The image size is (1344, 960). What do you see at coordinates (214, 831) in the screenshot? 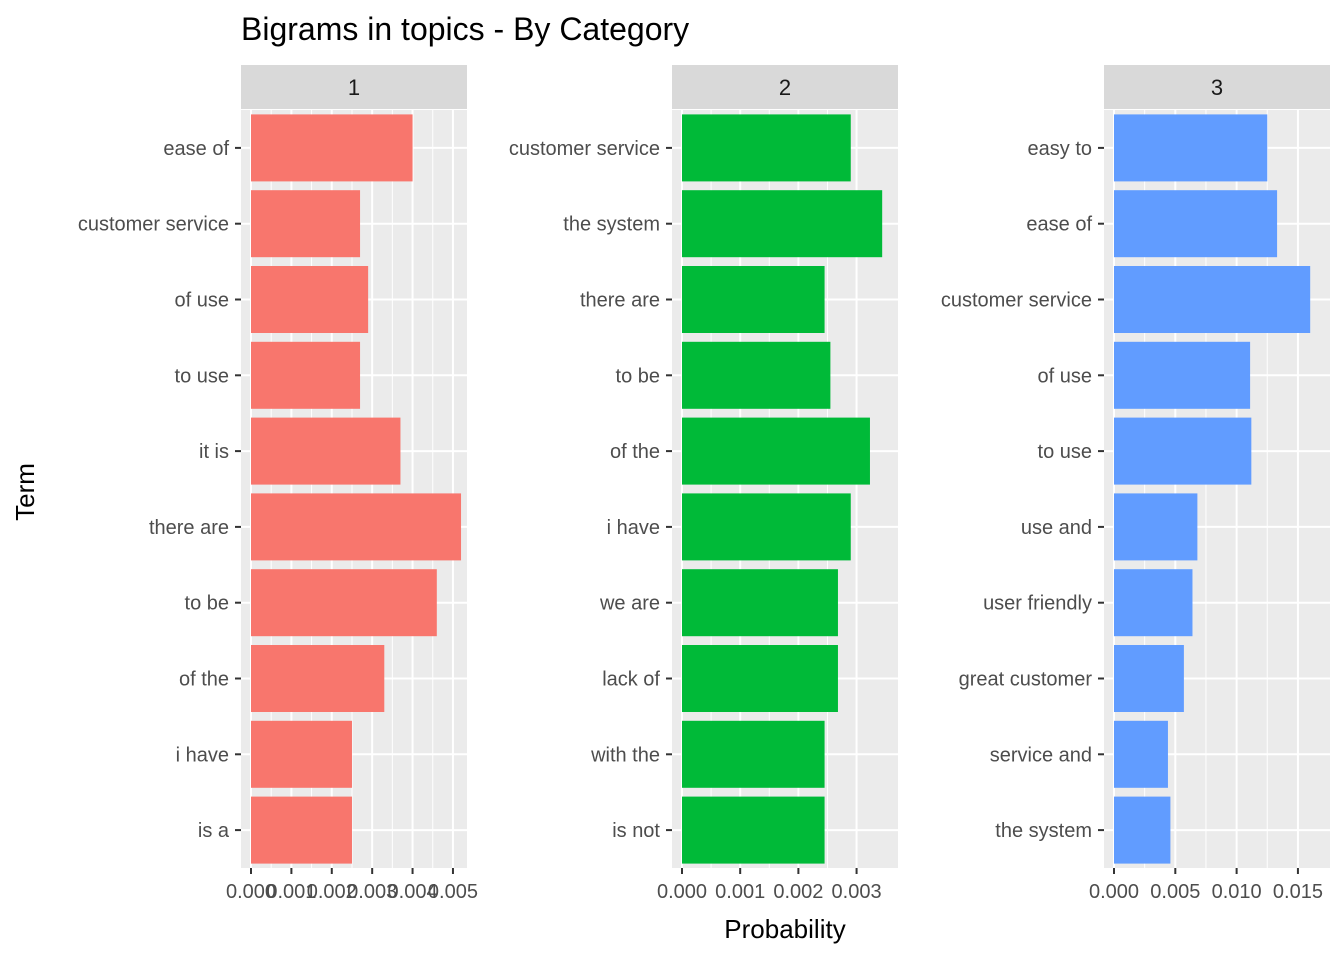
I see `y-tick-label: is a` at bounding box center [214, 831].